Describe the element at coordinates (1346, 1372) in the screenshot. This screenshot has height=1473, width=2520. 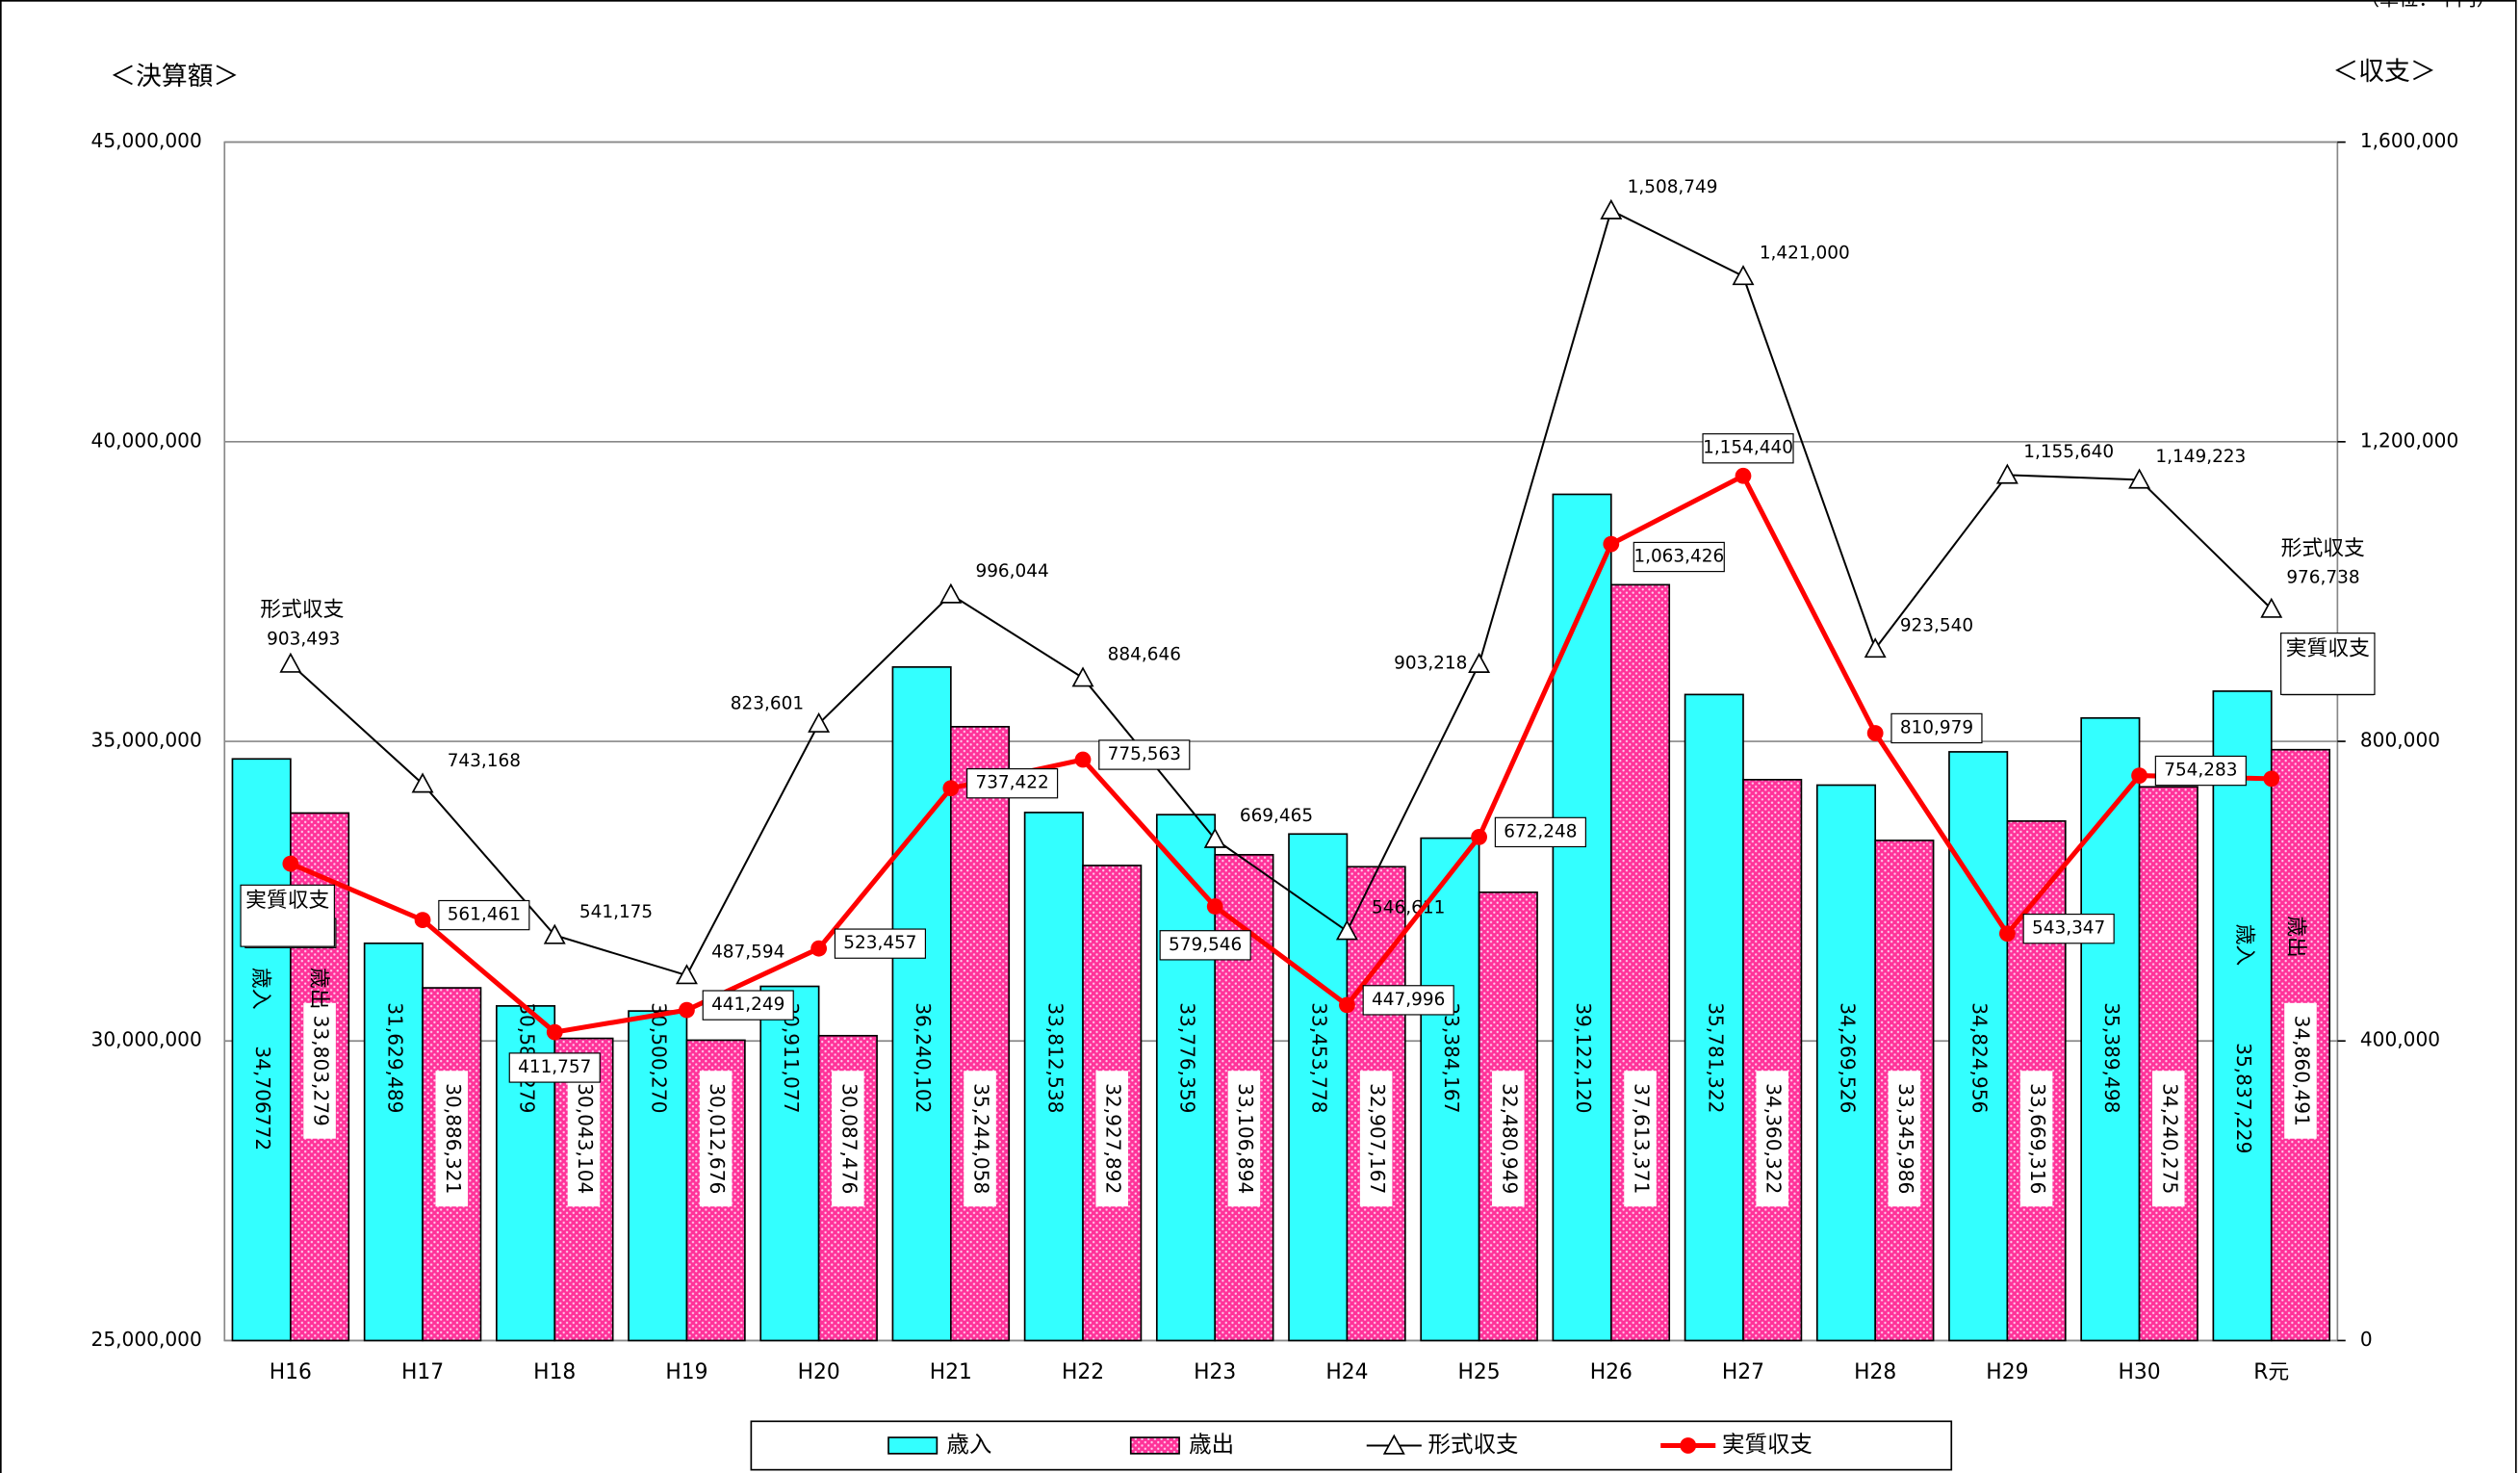
I see `x-tick-label: H24` at that location.